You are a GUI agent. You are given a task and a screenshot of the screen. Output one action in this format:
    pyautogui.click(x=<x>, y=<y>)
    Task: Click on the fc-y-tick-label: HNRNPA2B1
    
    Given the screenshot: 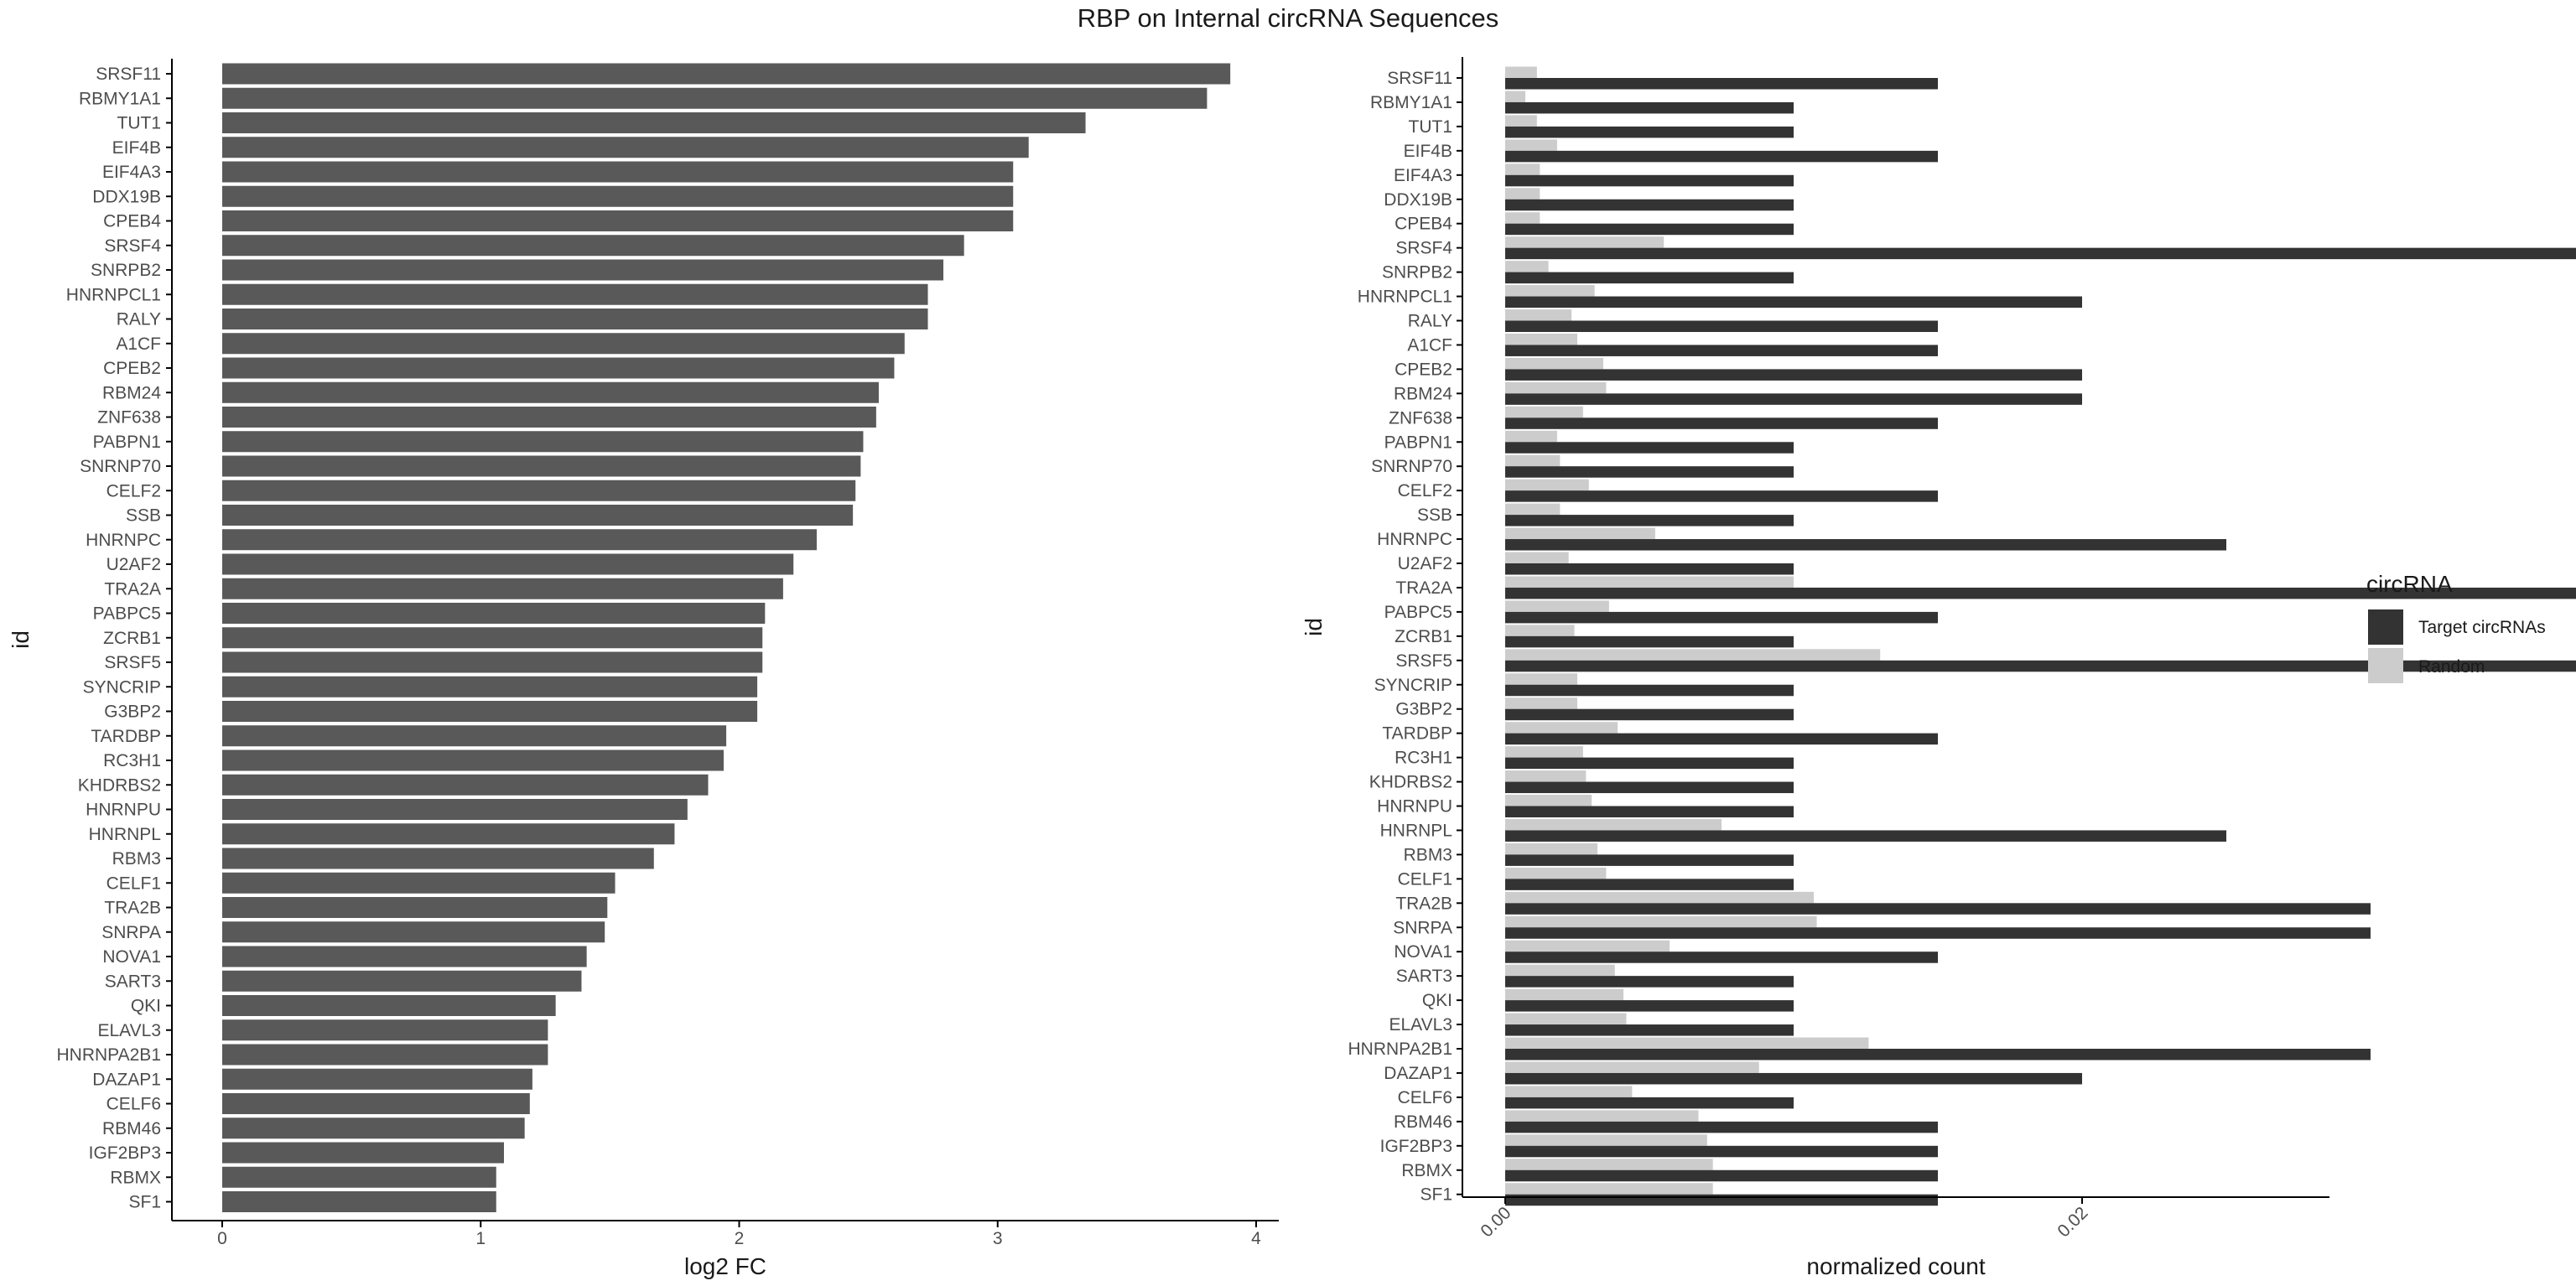 What is the action you would take?
    pyautogui.click(x=109, y=1055)
    